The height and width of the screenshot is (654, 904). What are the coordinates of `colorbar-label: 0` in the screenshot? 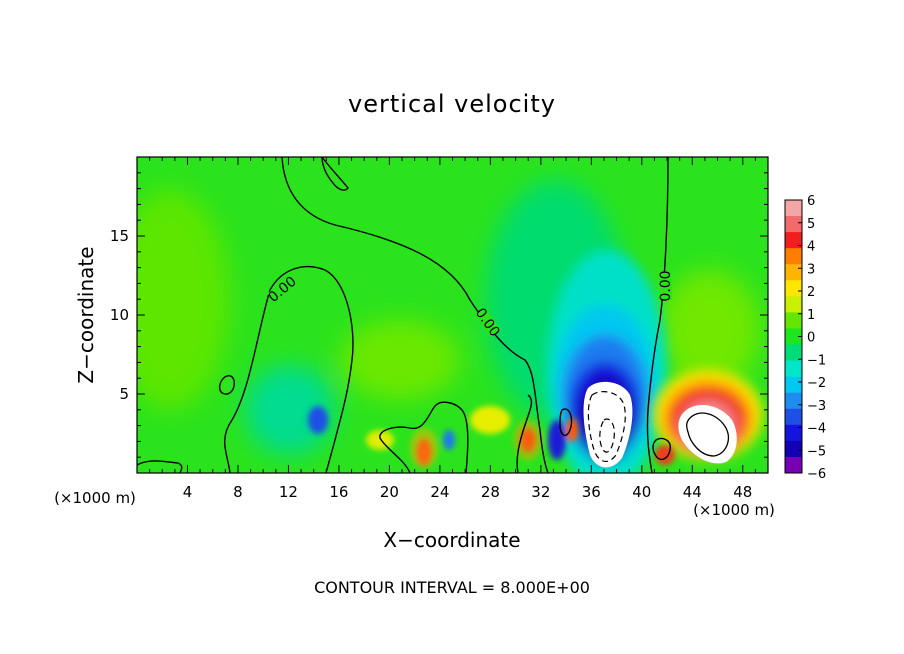 It's located at (811, 338).